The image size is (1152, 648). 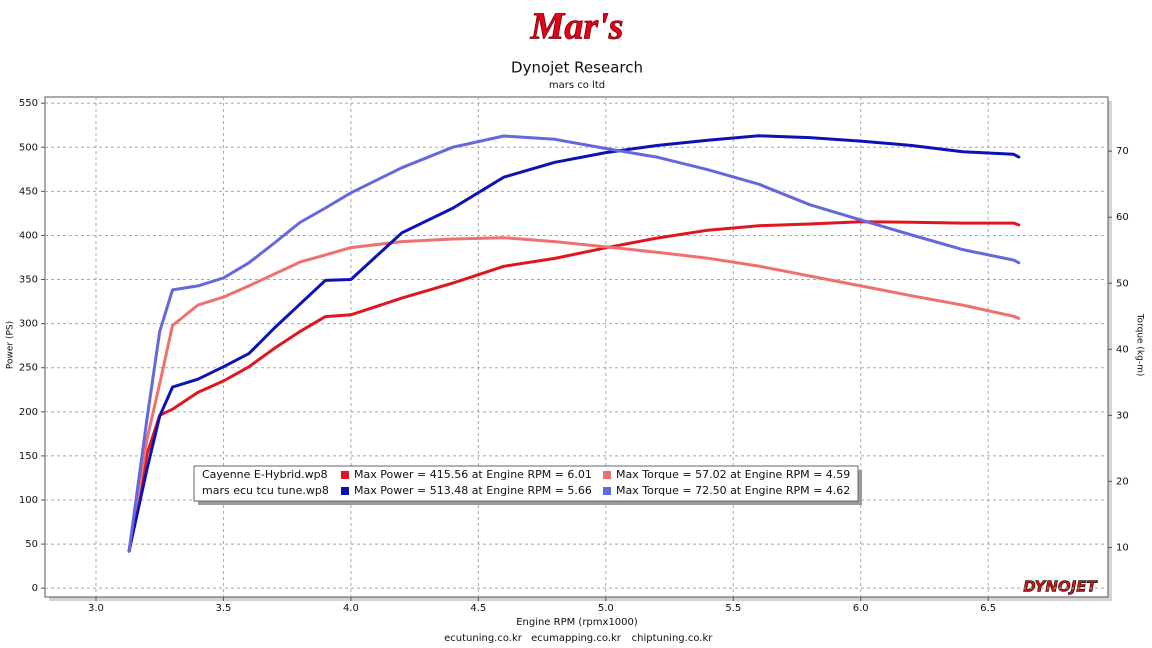 What do you see at coordinates (733, 608) in the screenshot?
I see `x-tick-label: 5.5` at bounding box center [733, 608].